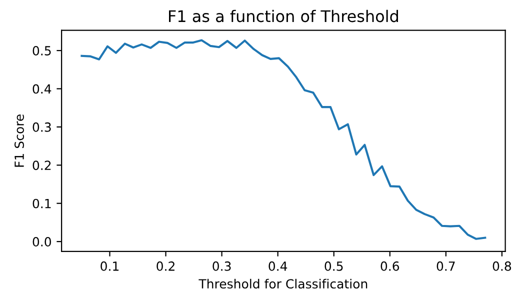 The width and height of the screenshot is (513, 303). What do you see at coordinates (41, 203) in the screenshot?
I see `y-tick-label: 0.1` at bounding box center [41, 203].